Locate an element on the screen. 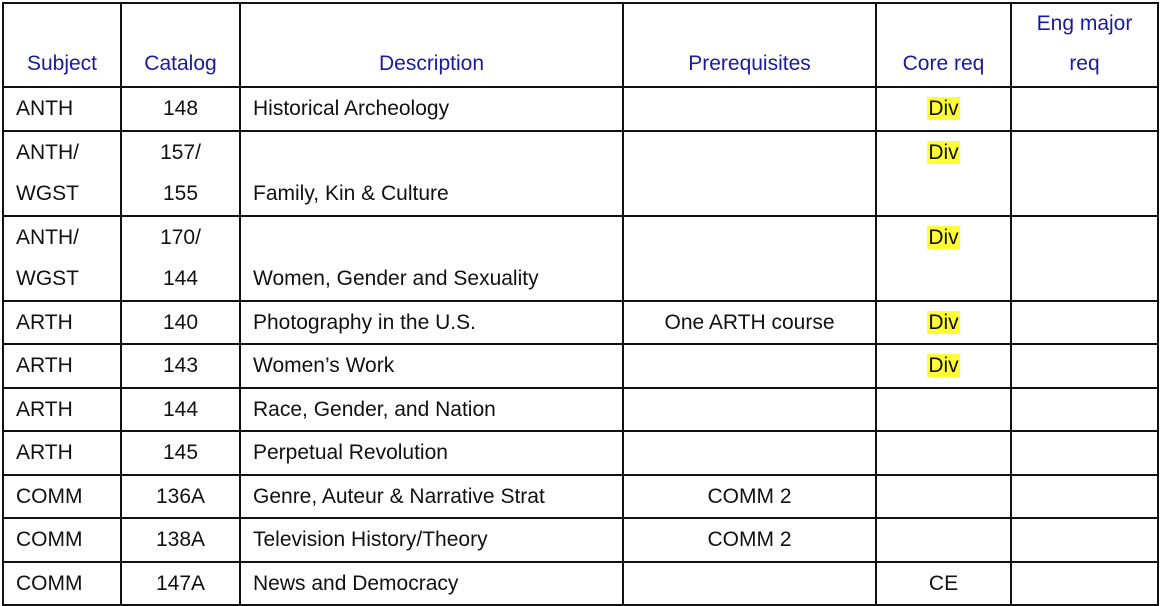  prerequisites-cell: COMM 2 is located at coordinates (749, 540).